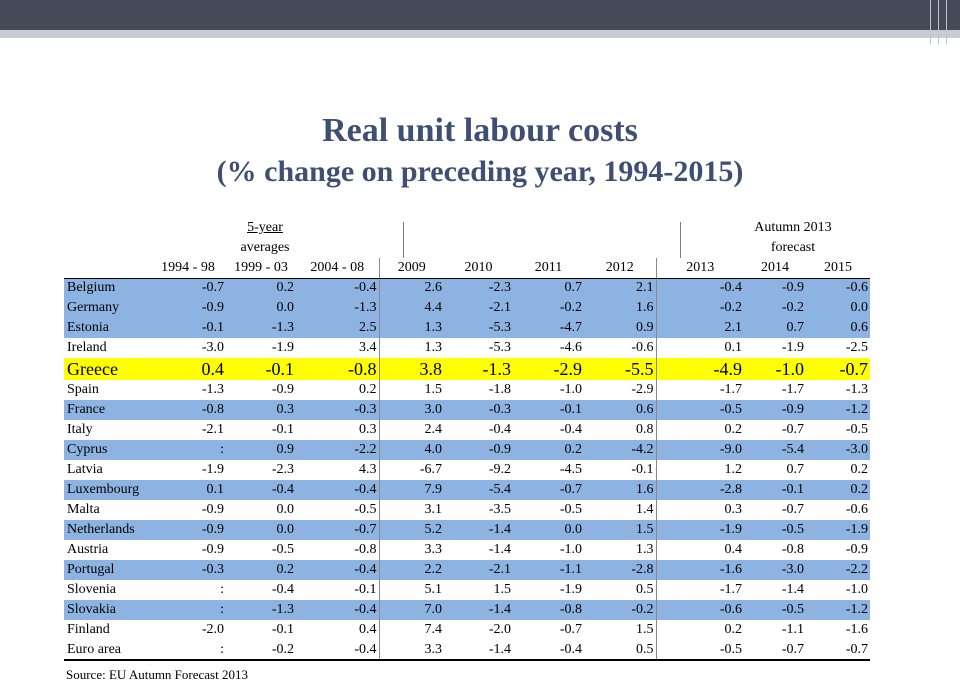 Image resolution: width=960 pixels, height=684 pixels. I want to click on value-cell: -0.6, so click(838, 510).